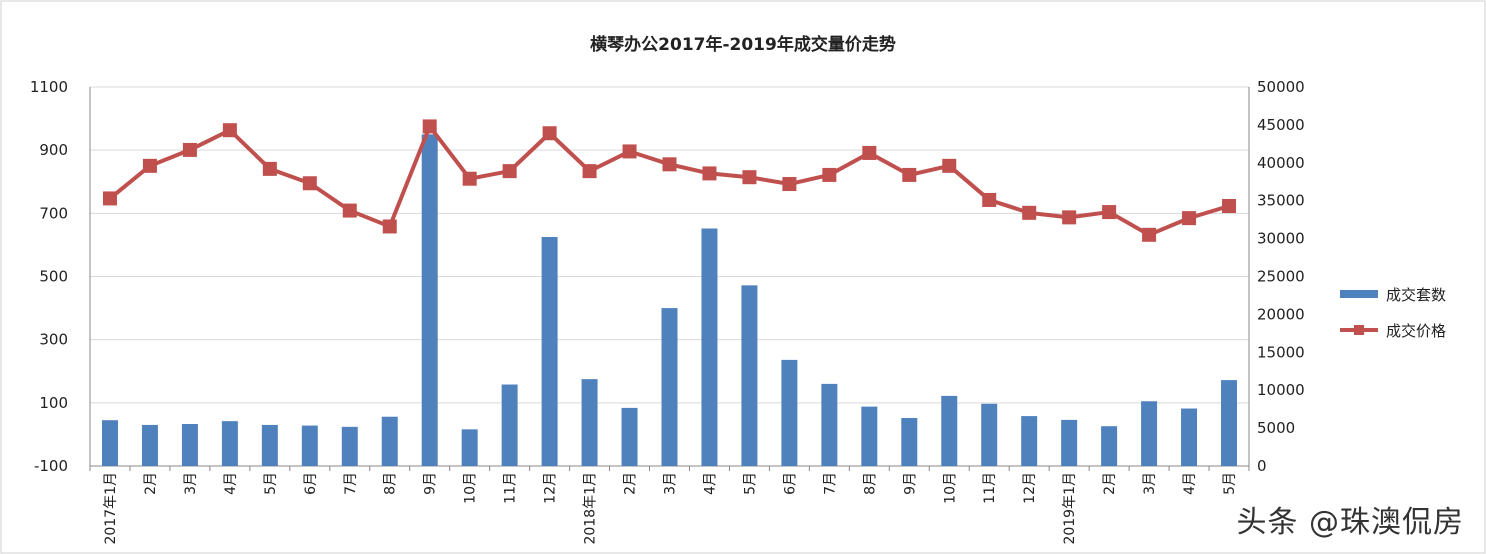 The width and height of the screenshot is (1486, 554). What do you see at coordinates (53, 340) in the screenshot?
I see `y-left-tick-label: 300` at bounding box center [53, 340].